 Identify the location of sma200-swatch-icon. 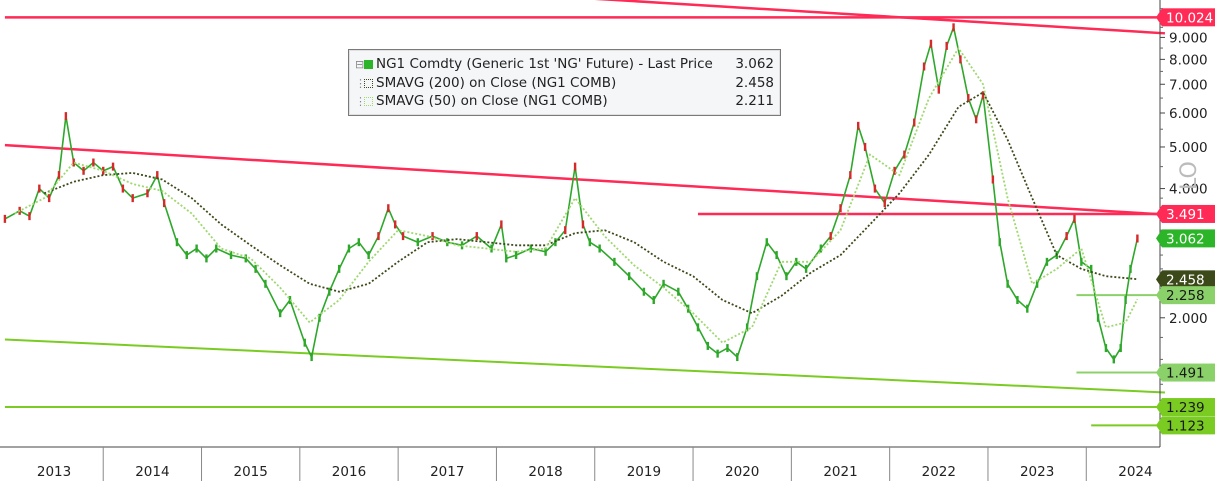
(368, 83).